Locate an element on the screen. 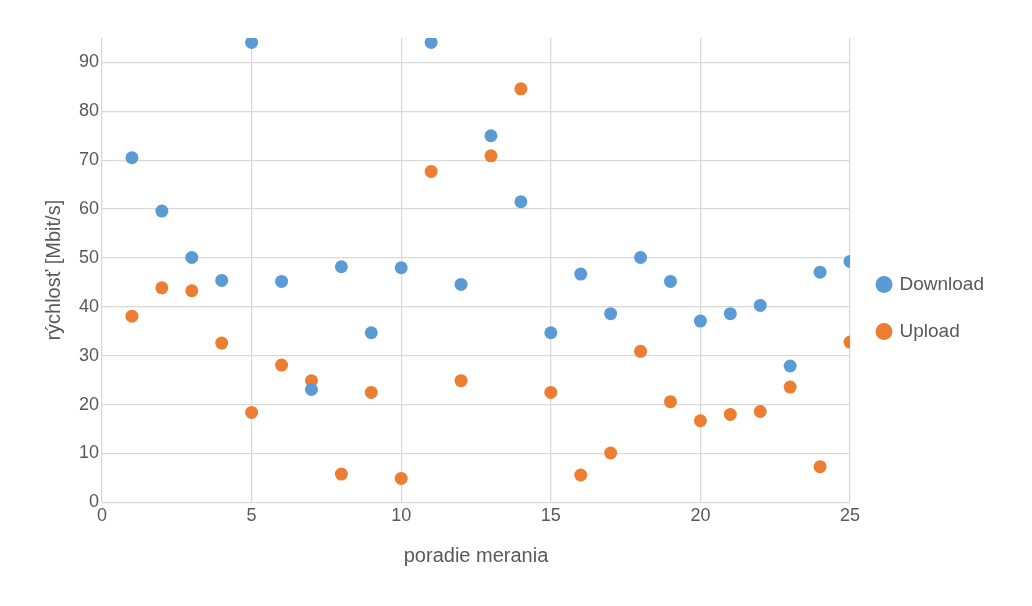 This screenshot has width=1032, height=606. legend-label: Upload is located at coordinates (929, 330).